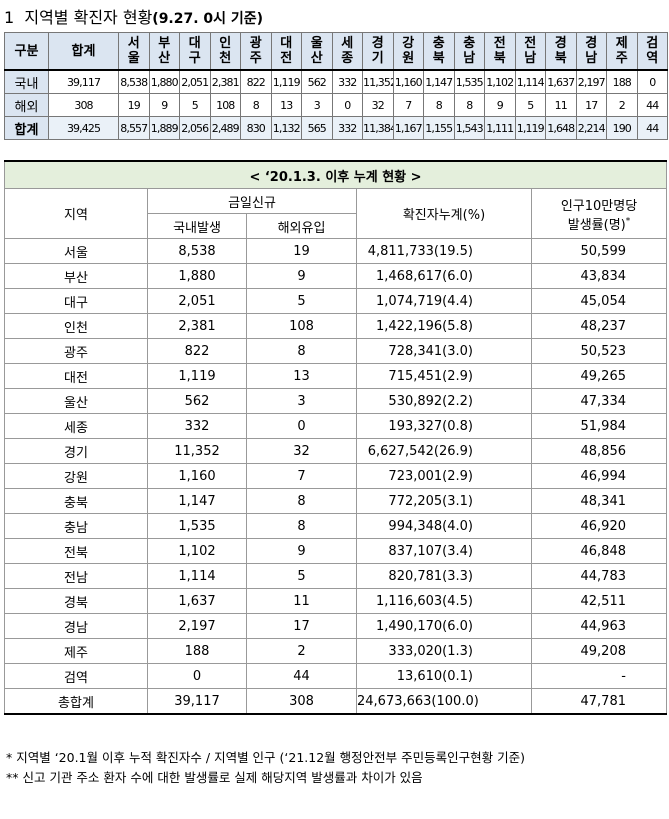  Describe the element at coordinates (444, 376) in the screenshot. I see `cell: 715,451(2.9)` at that location.